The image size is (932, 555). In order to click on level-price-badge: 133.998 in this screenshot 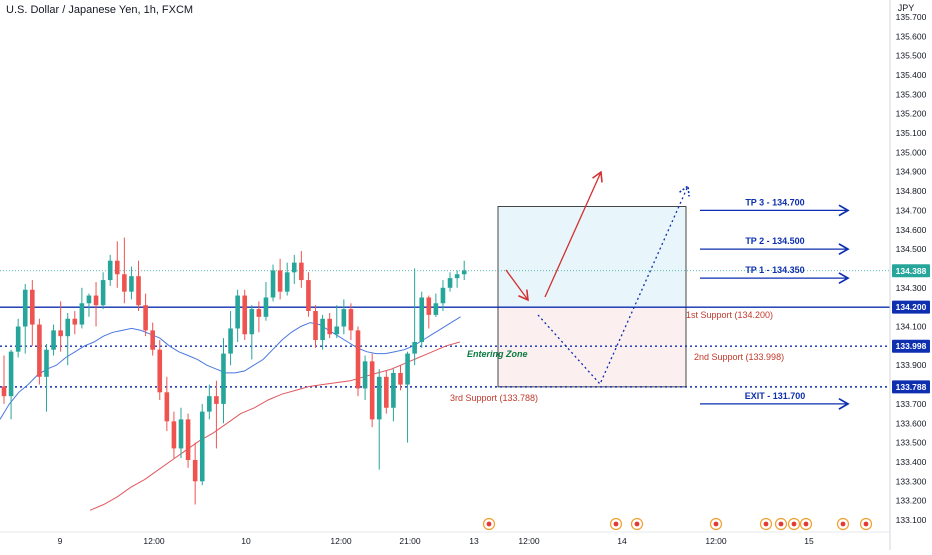, I will do `click(911, 346)`.